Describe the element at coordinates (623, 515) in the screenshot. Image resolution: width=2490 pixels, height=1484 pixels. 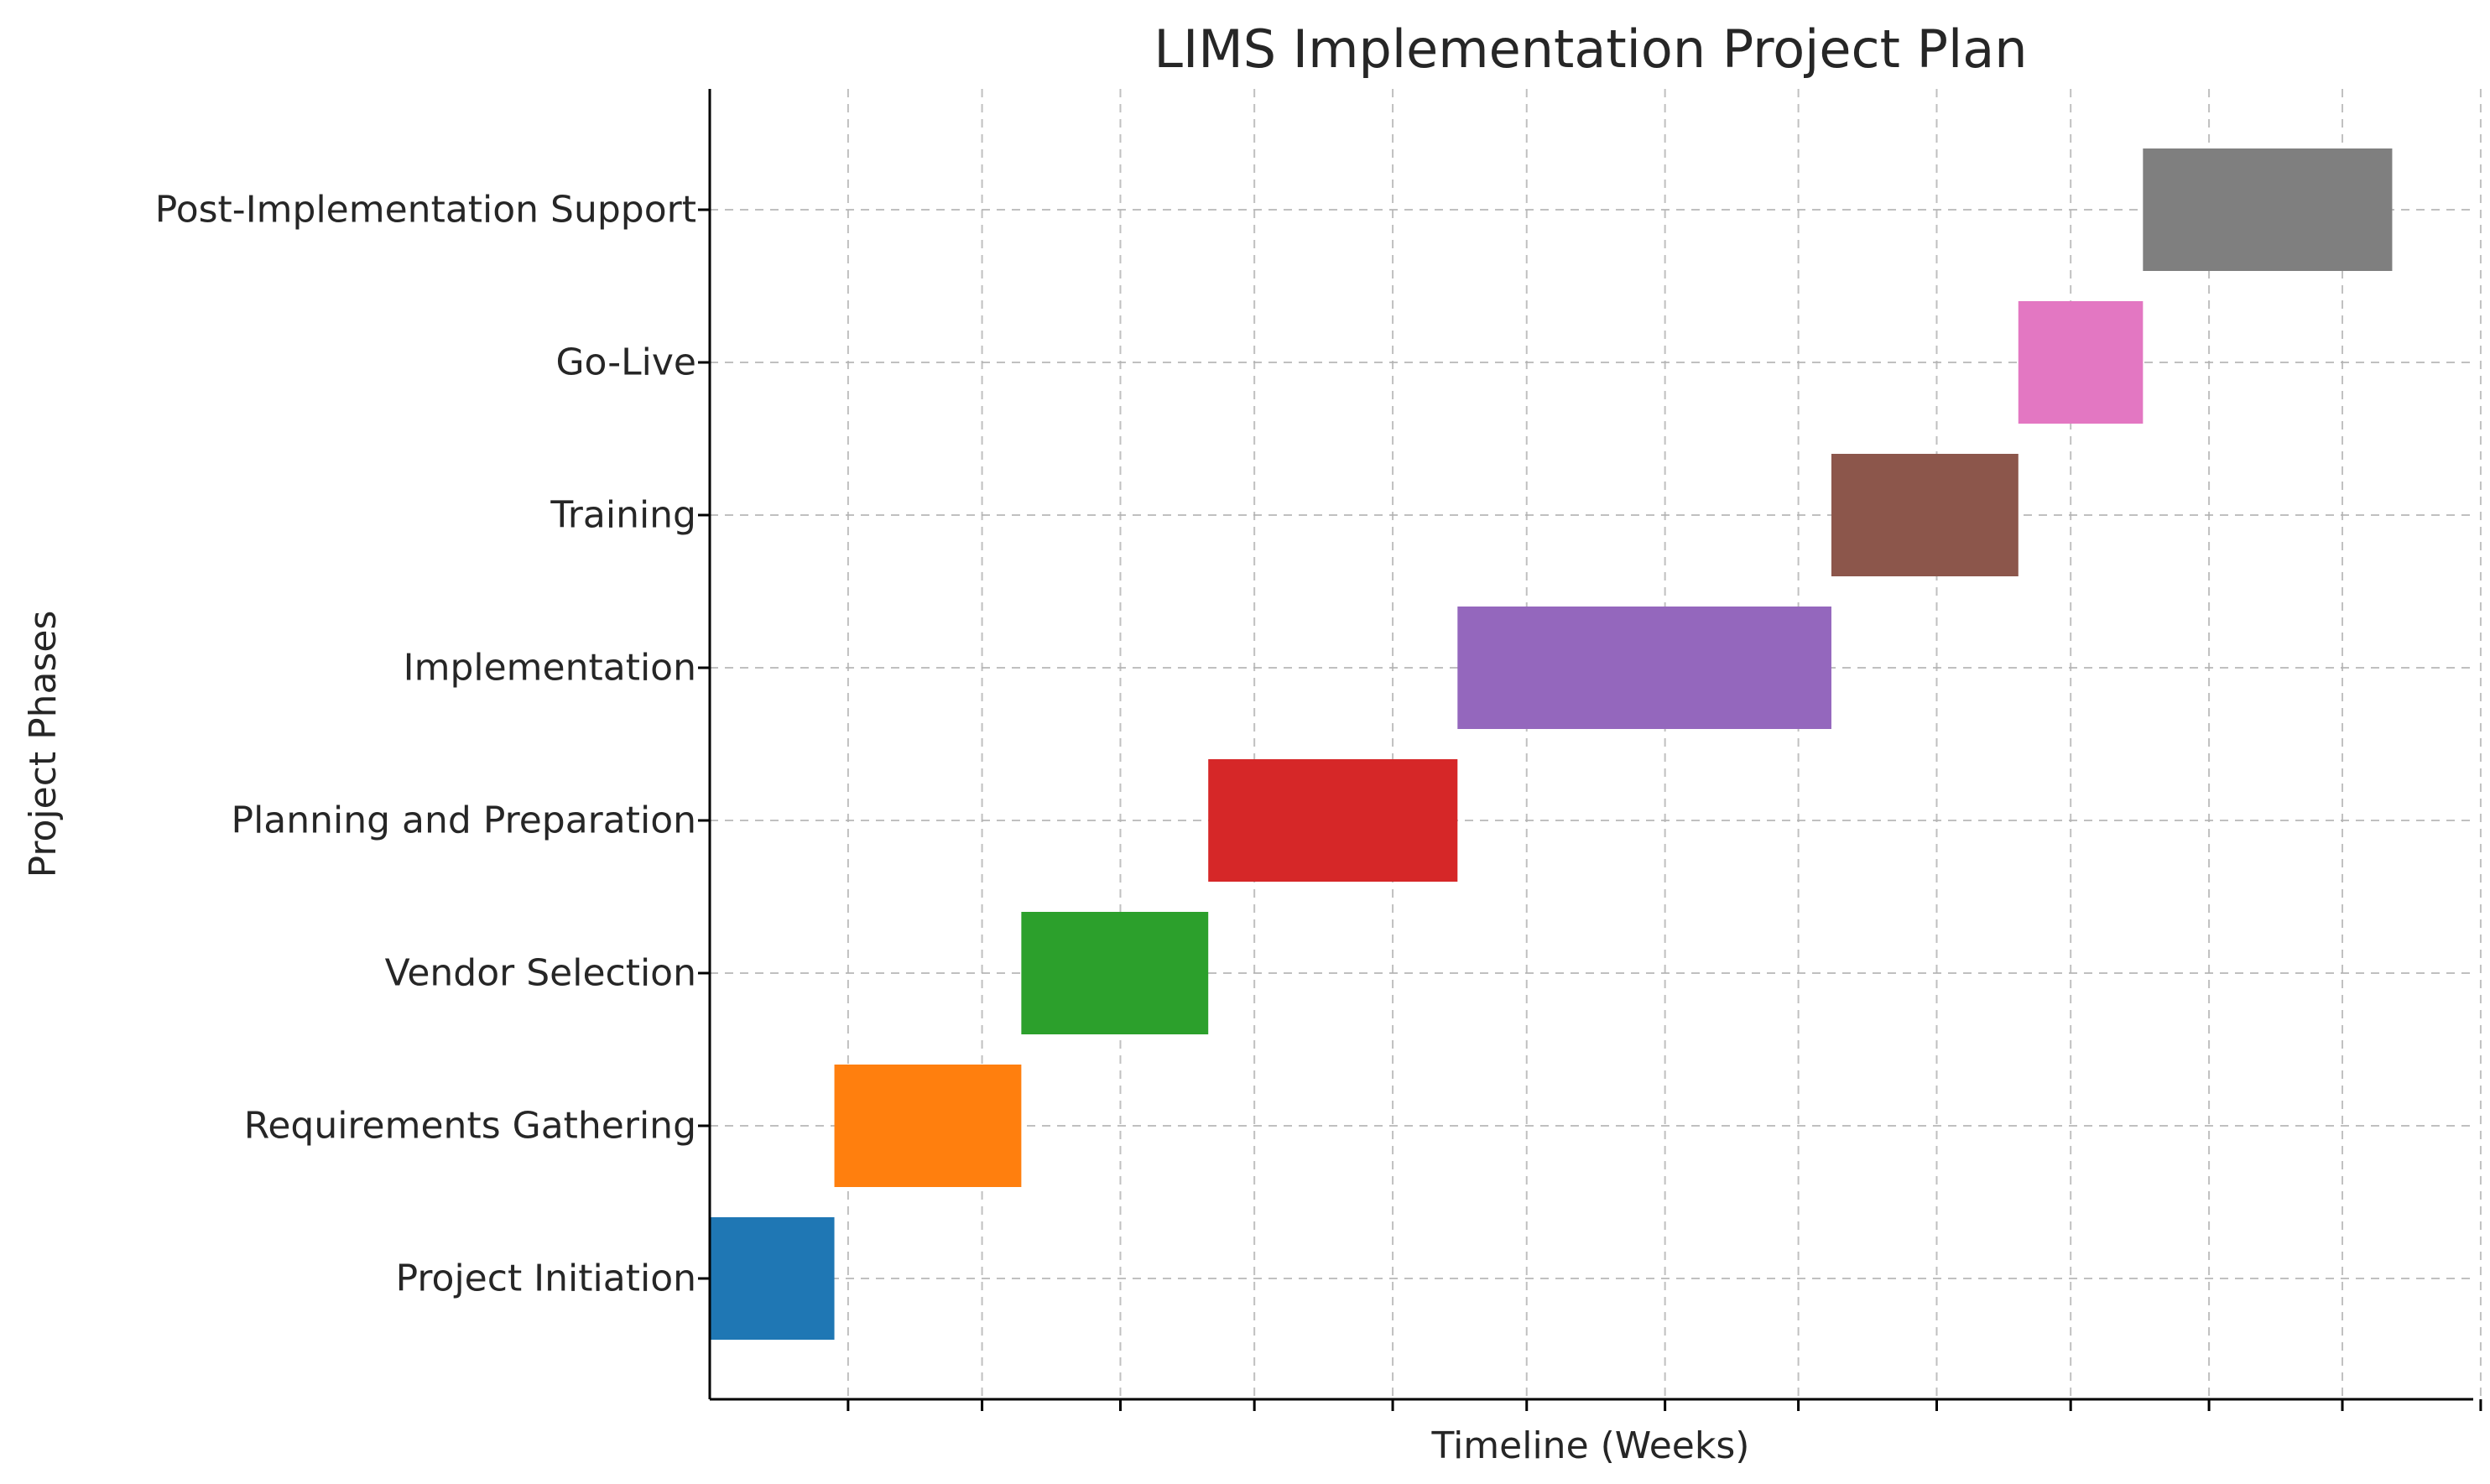
I see `y-tick-label: Training` at that location.